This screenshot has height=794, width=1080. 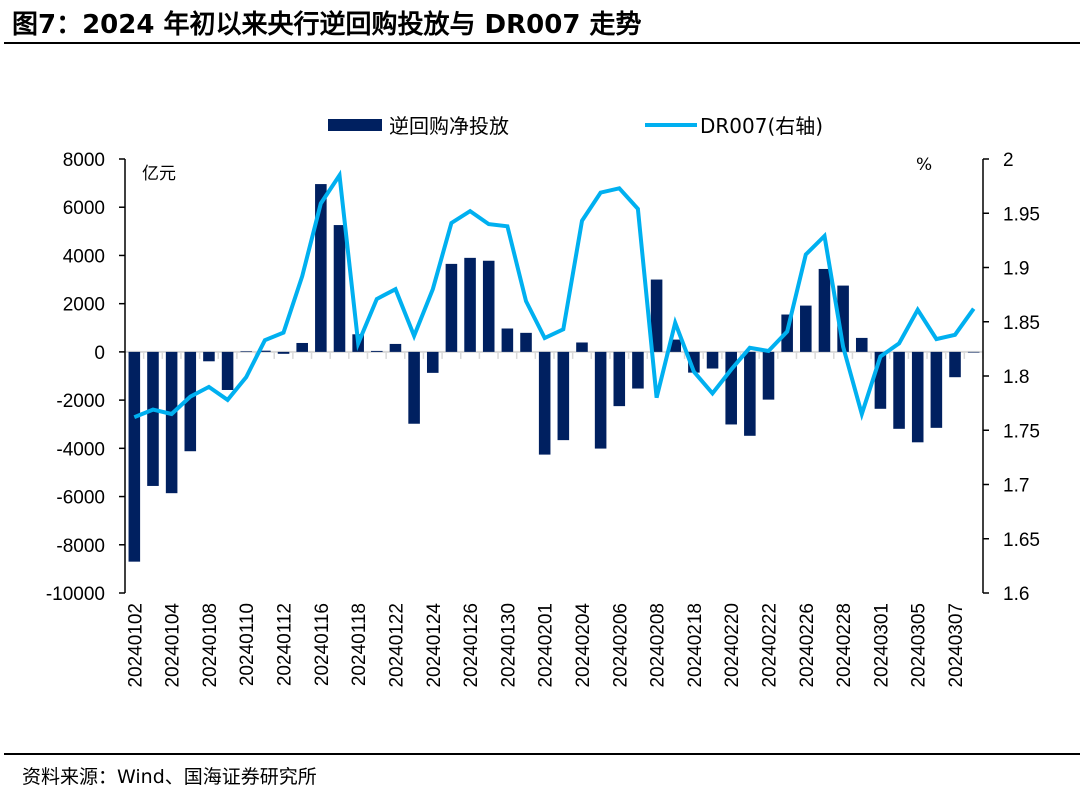 I want to click on right-axis-tick-label: 1.65, so click(x=1021, y=540).